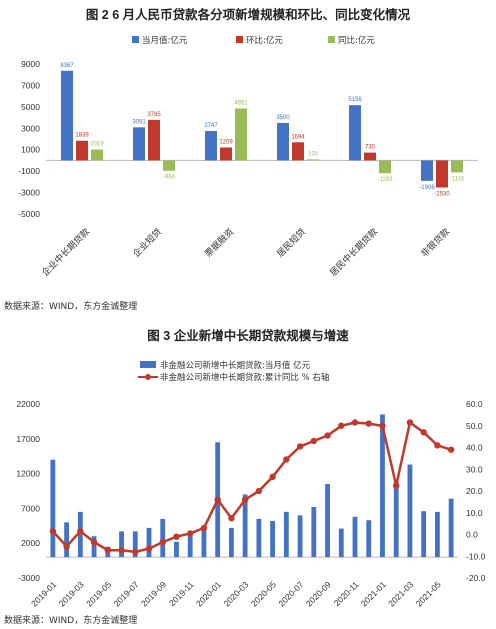 This screenshot has width=496, height=629. I want to click on x-tick-label: 2019-07, so click(126, 593).